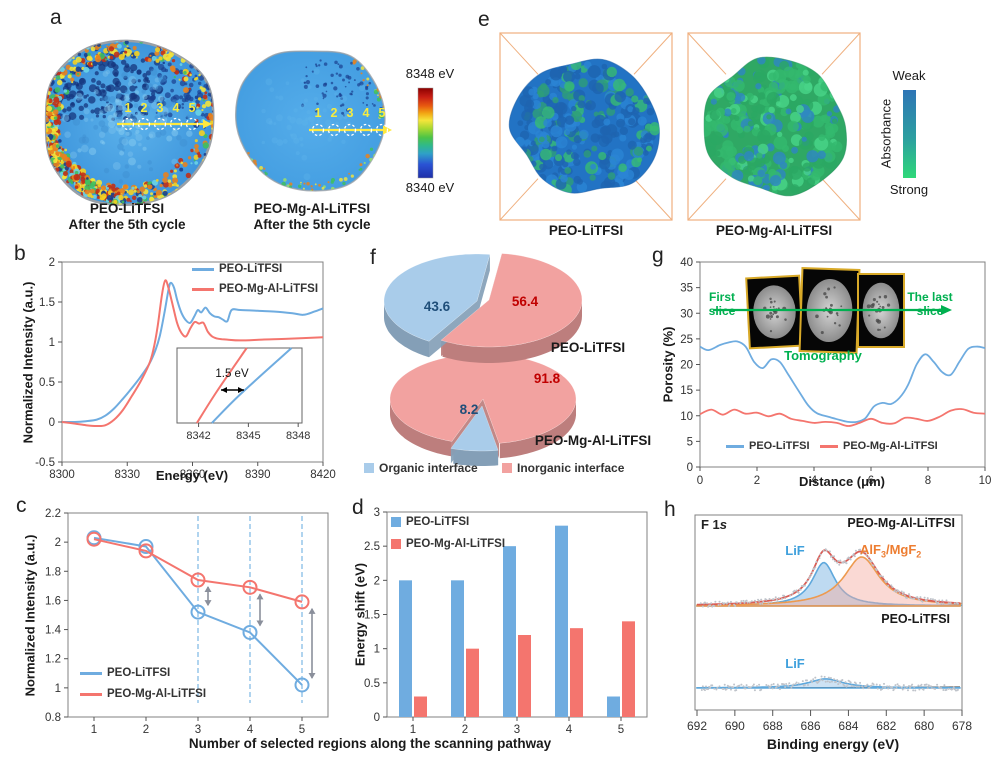 The height and width of the screenshot is (771, 991). I want to click on tick-label: 35, so click(686, 289).